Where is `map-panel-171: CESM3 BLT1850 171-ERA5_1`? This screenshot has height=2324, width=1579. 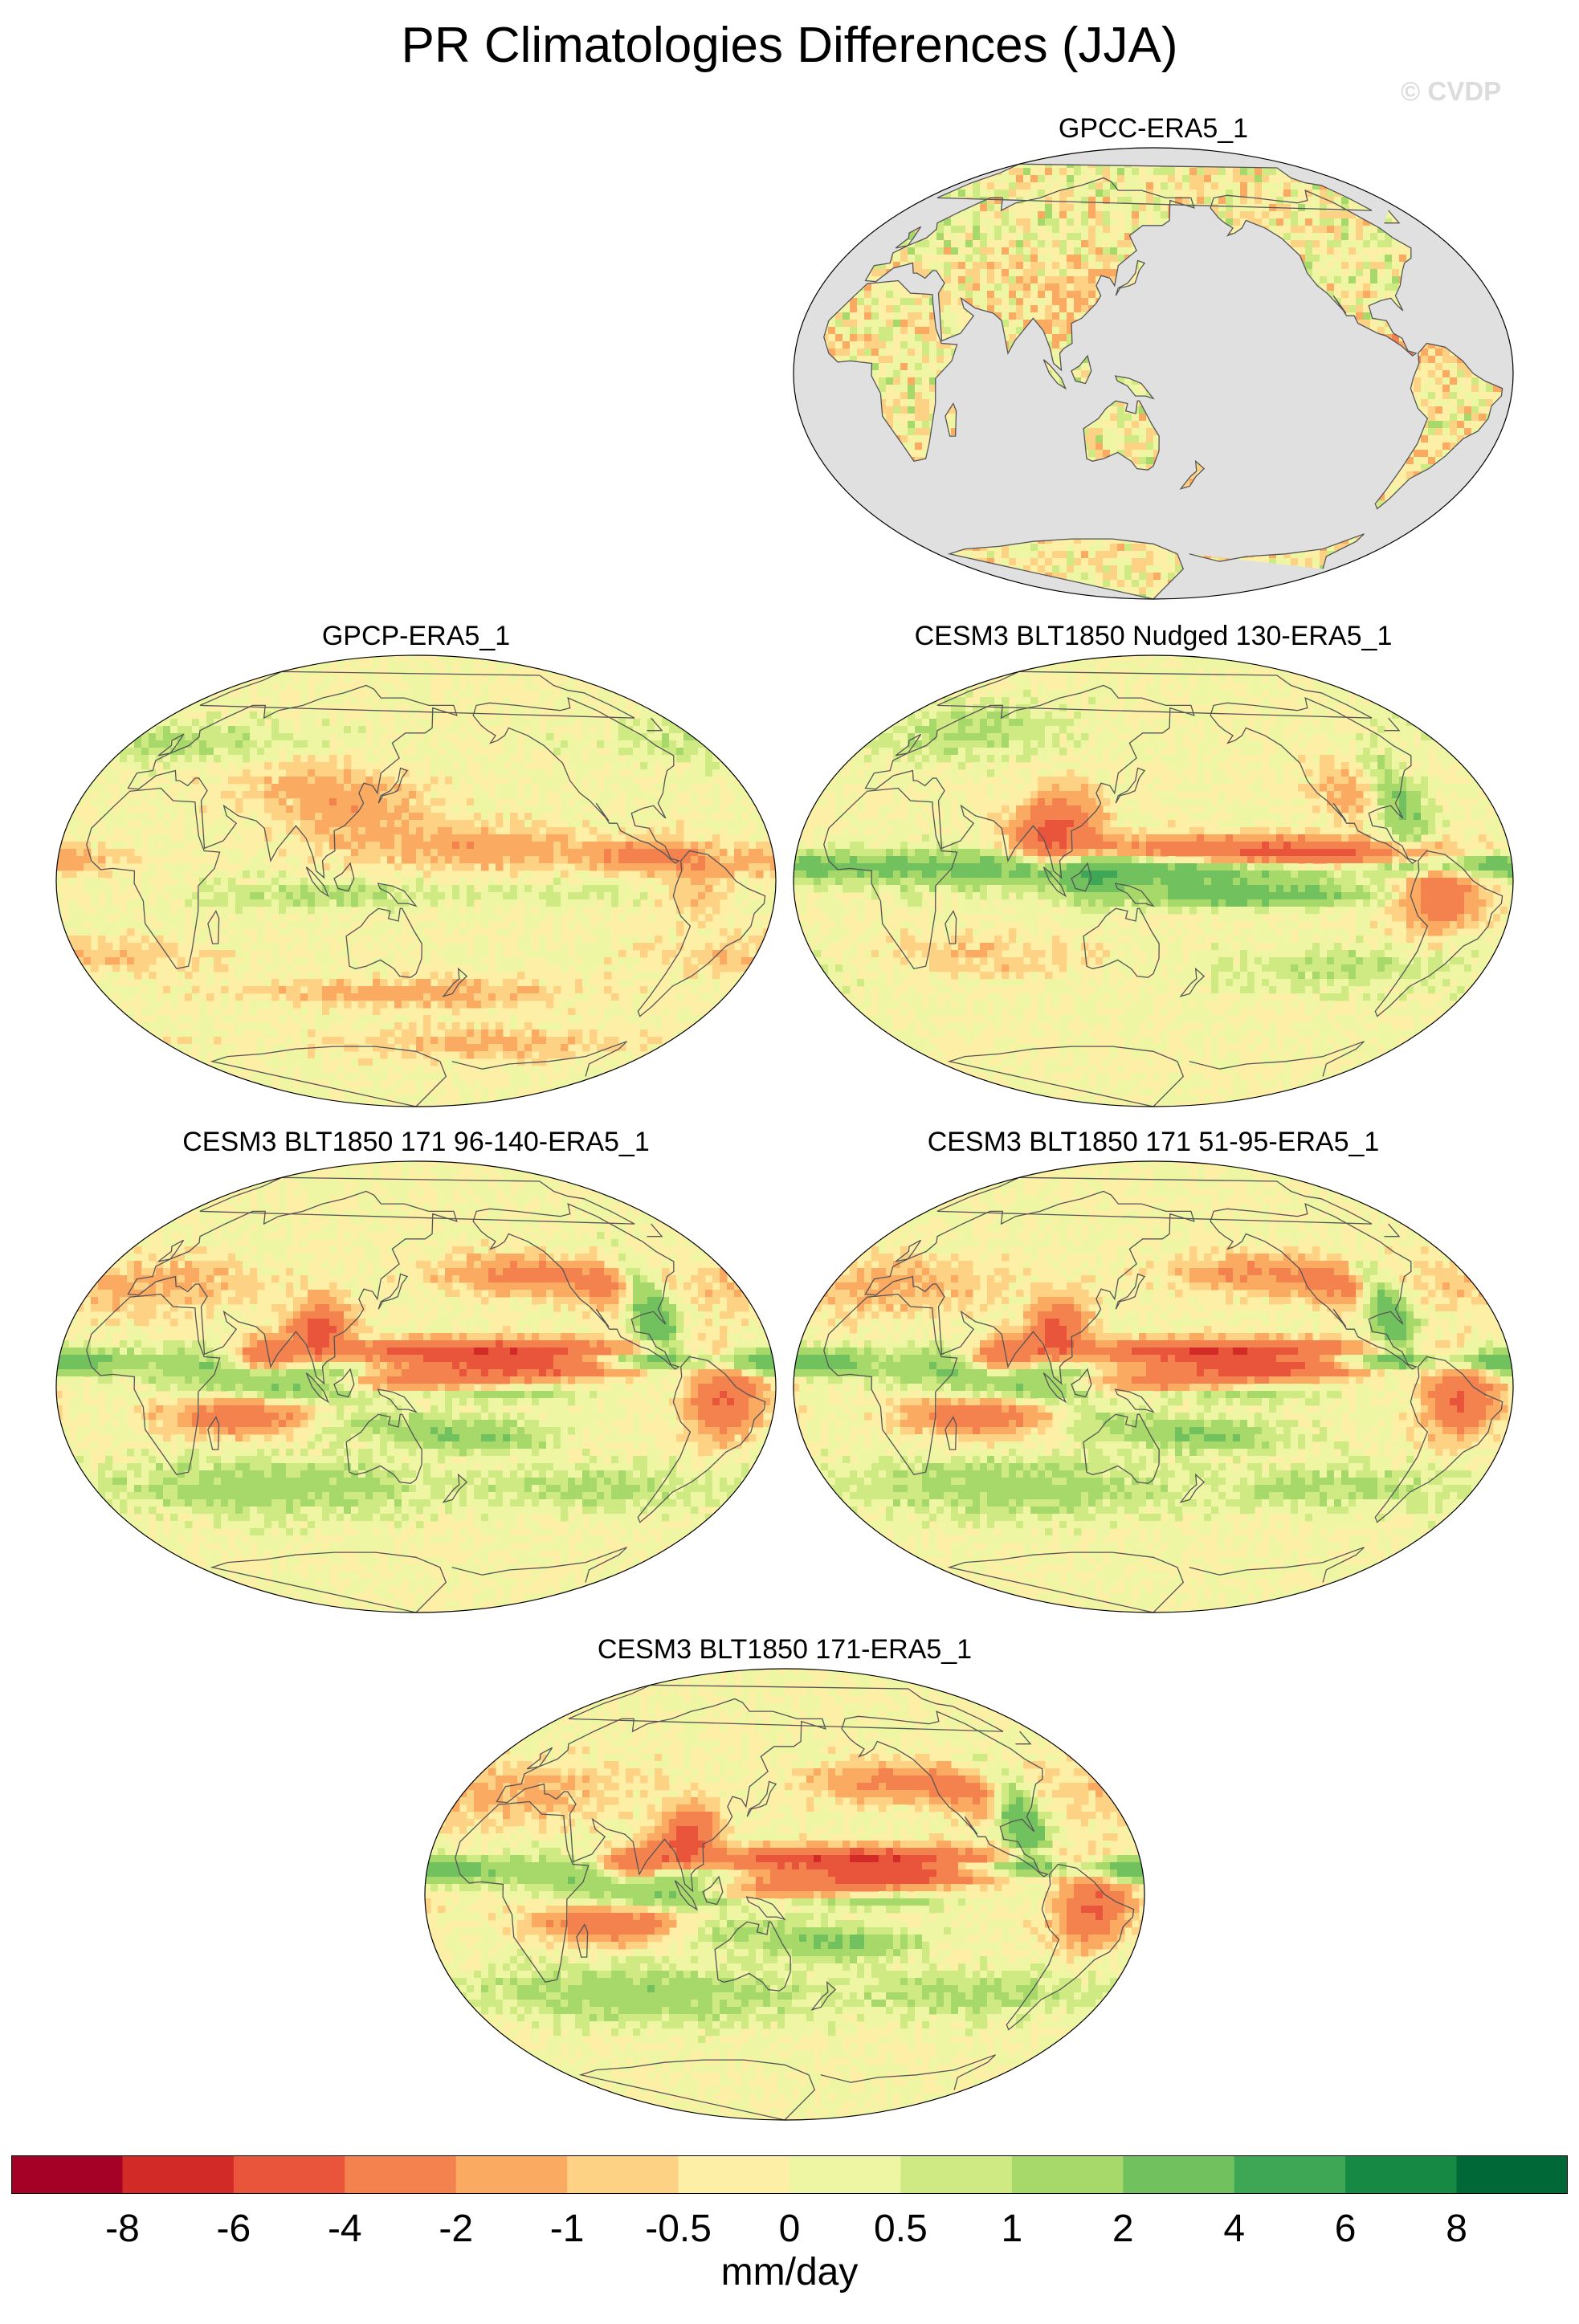
map-panel-171: CESM3 BLT1850 171-ERA5_1 is located at coordinates (784, 1877).